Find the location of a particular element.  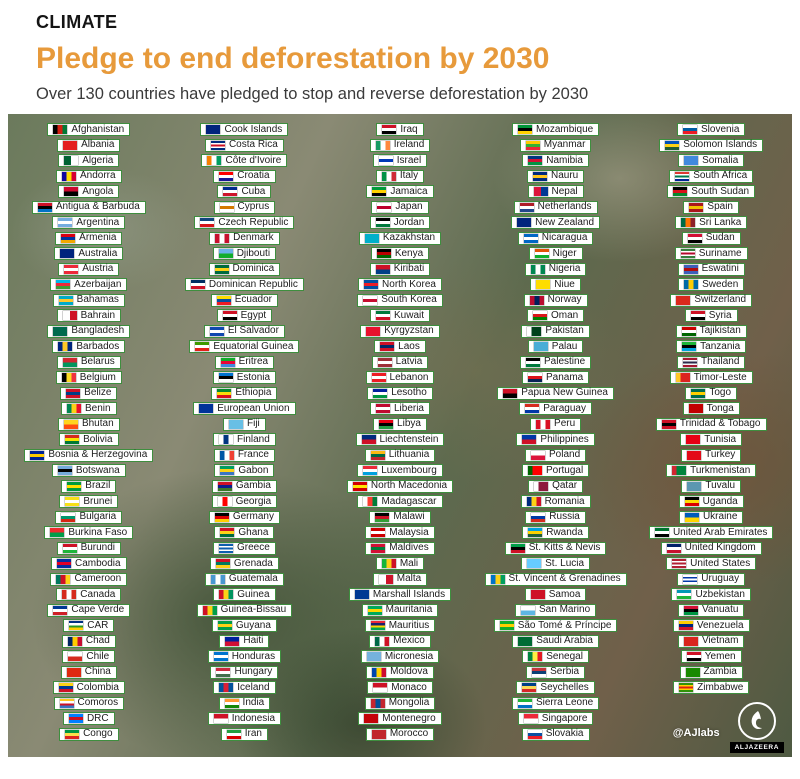

country-name: Hungary is located at coordinates (253, 671).